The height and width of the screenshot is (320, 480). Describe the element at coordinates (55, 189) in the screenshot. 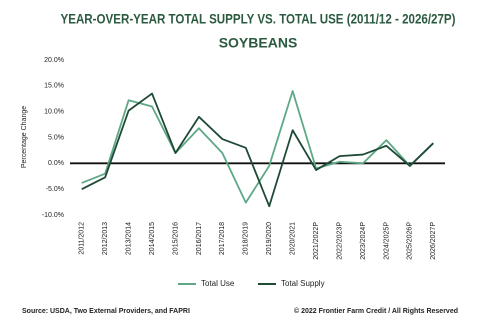

I see `y-tick-label: -5.0%` at that location.